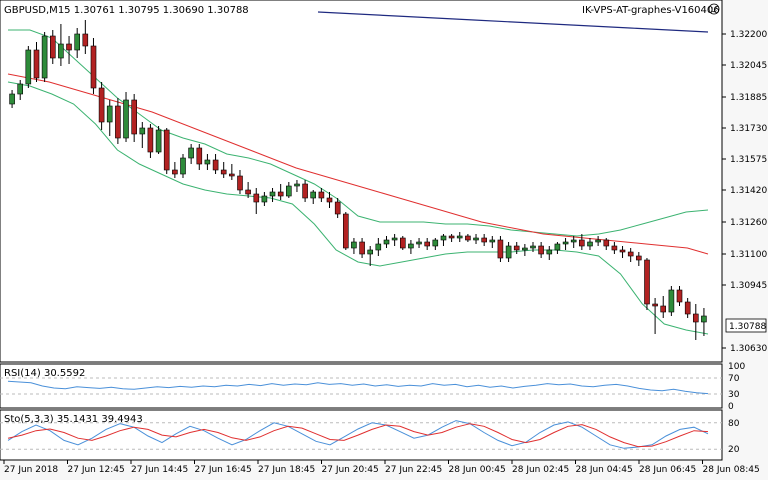 The height and width of the screenshot is (480, 768). I want to click on price-tick-label: 1.32200, so click(748, 35).